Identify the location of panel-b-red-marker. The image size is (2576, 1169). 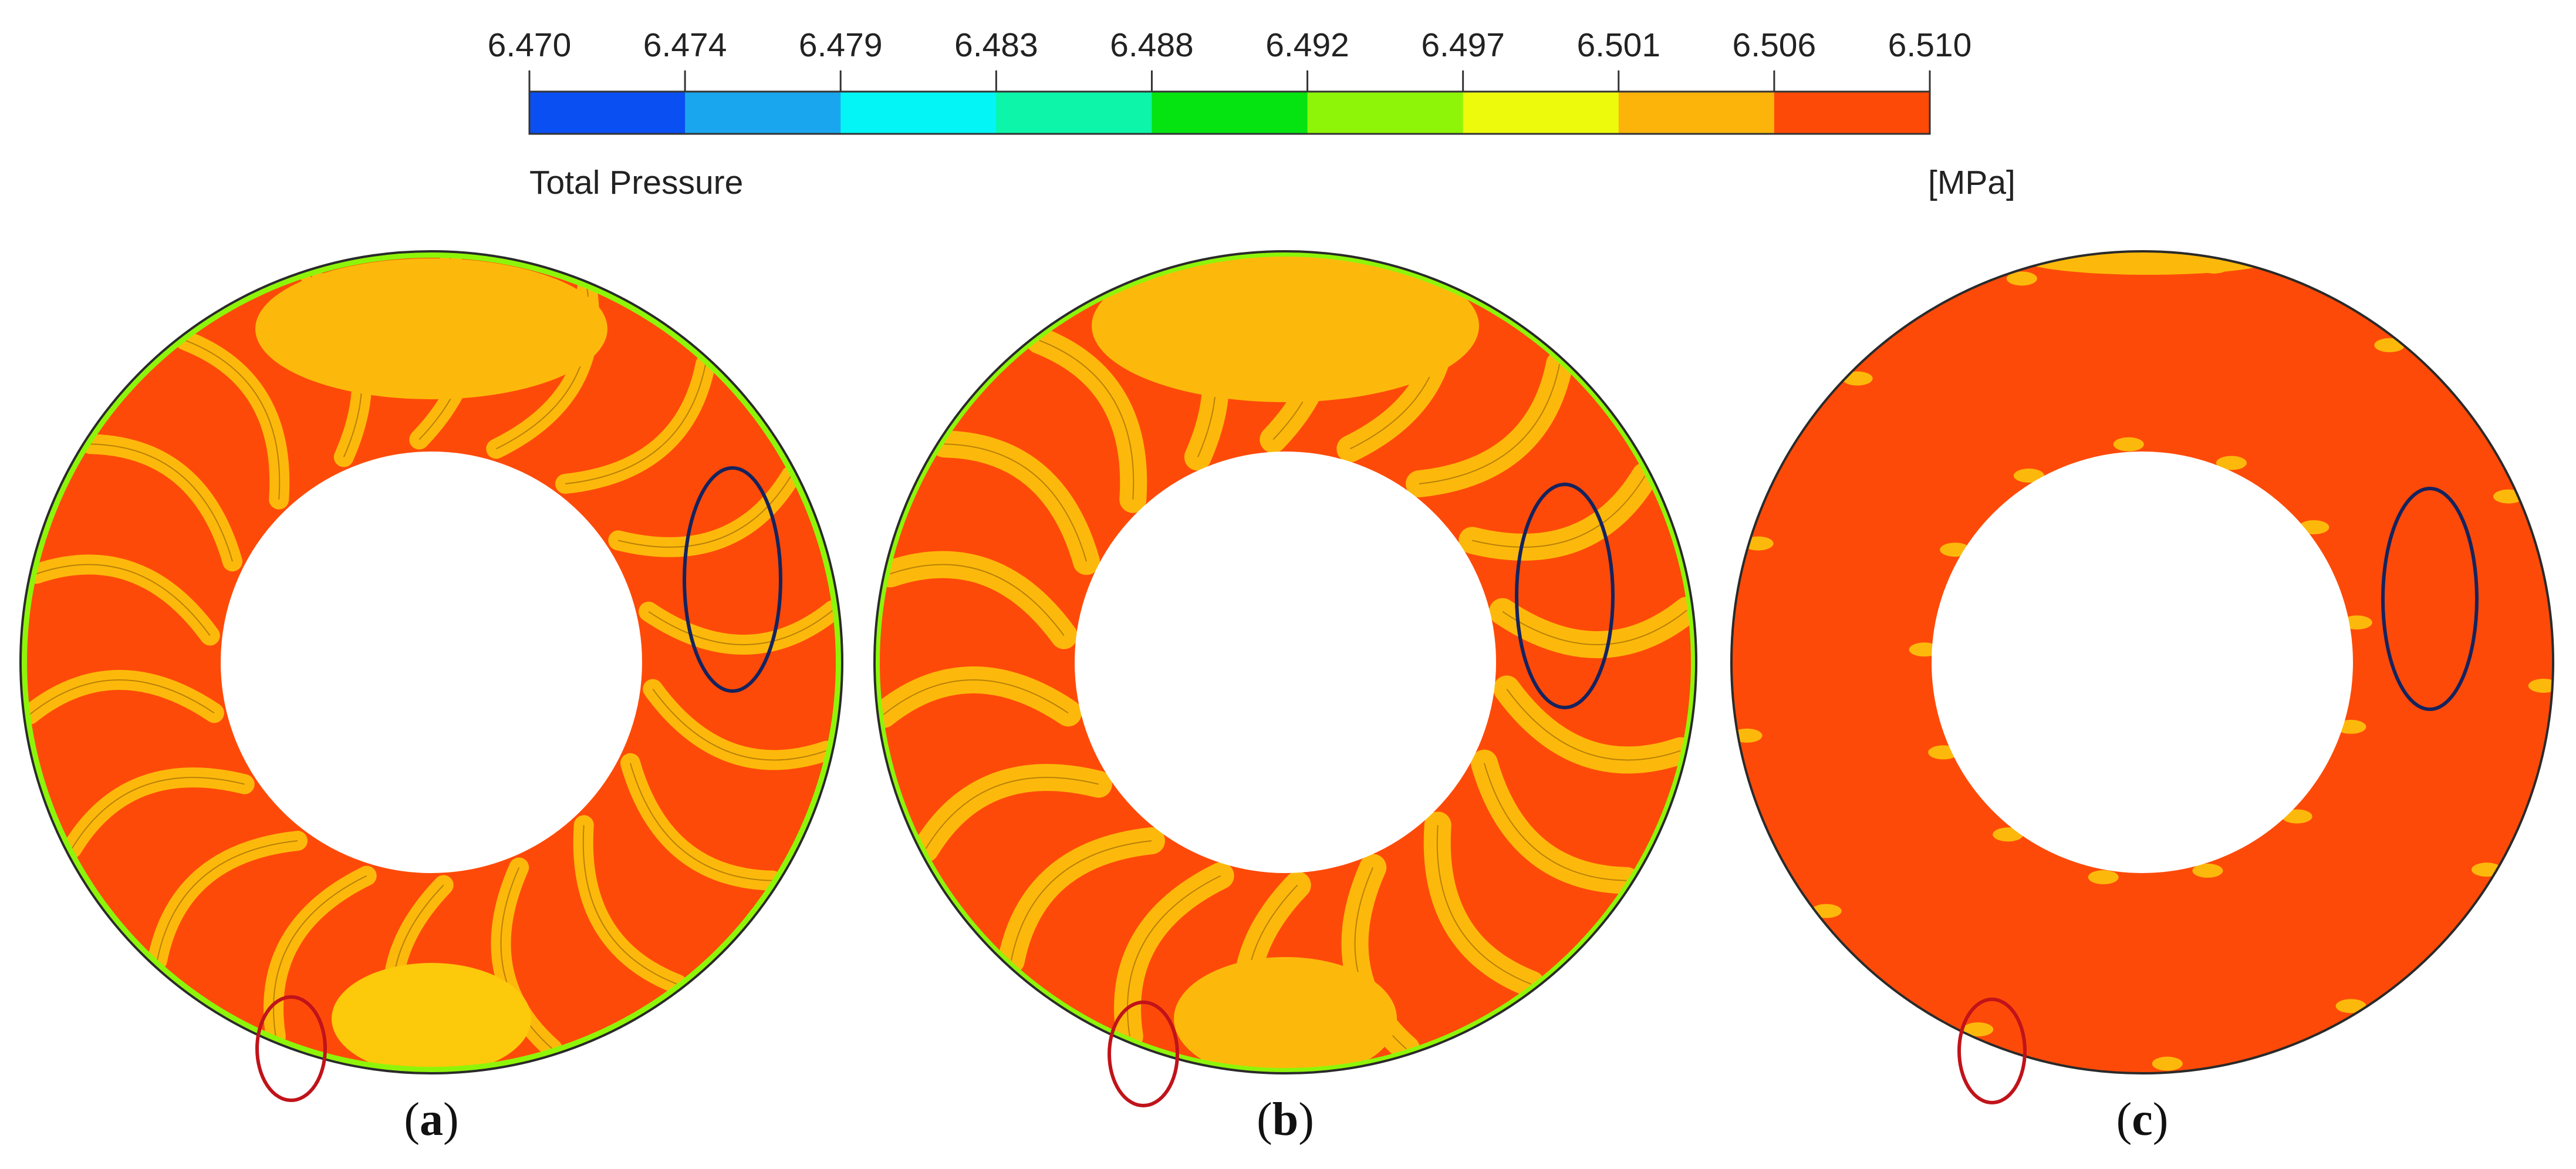
(1143, 1053).